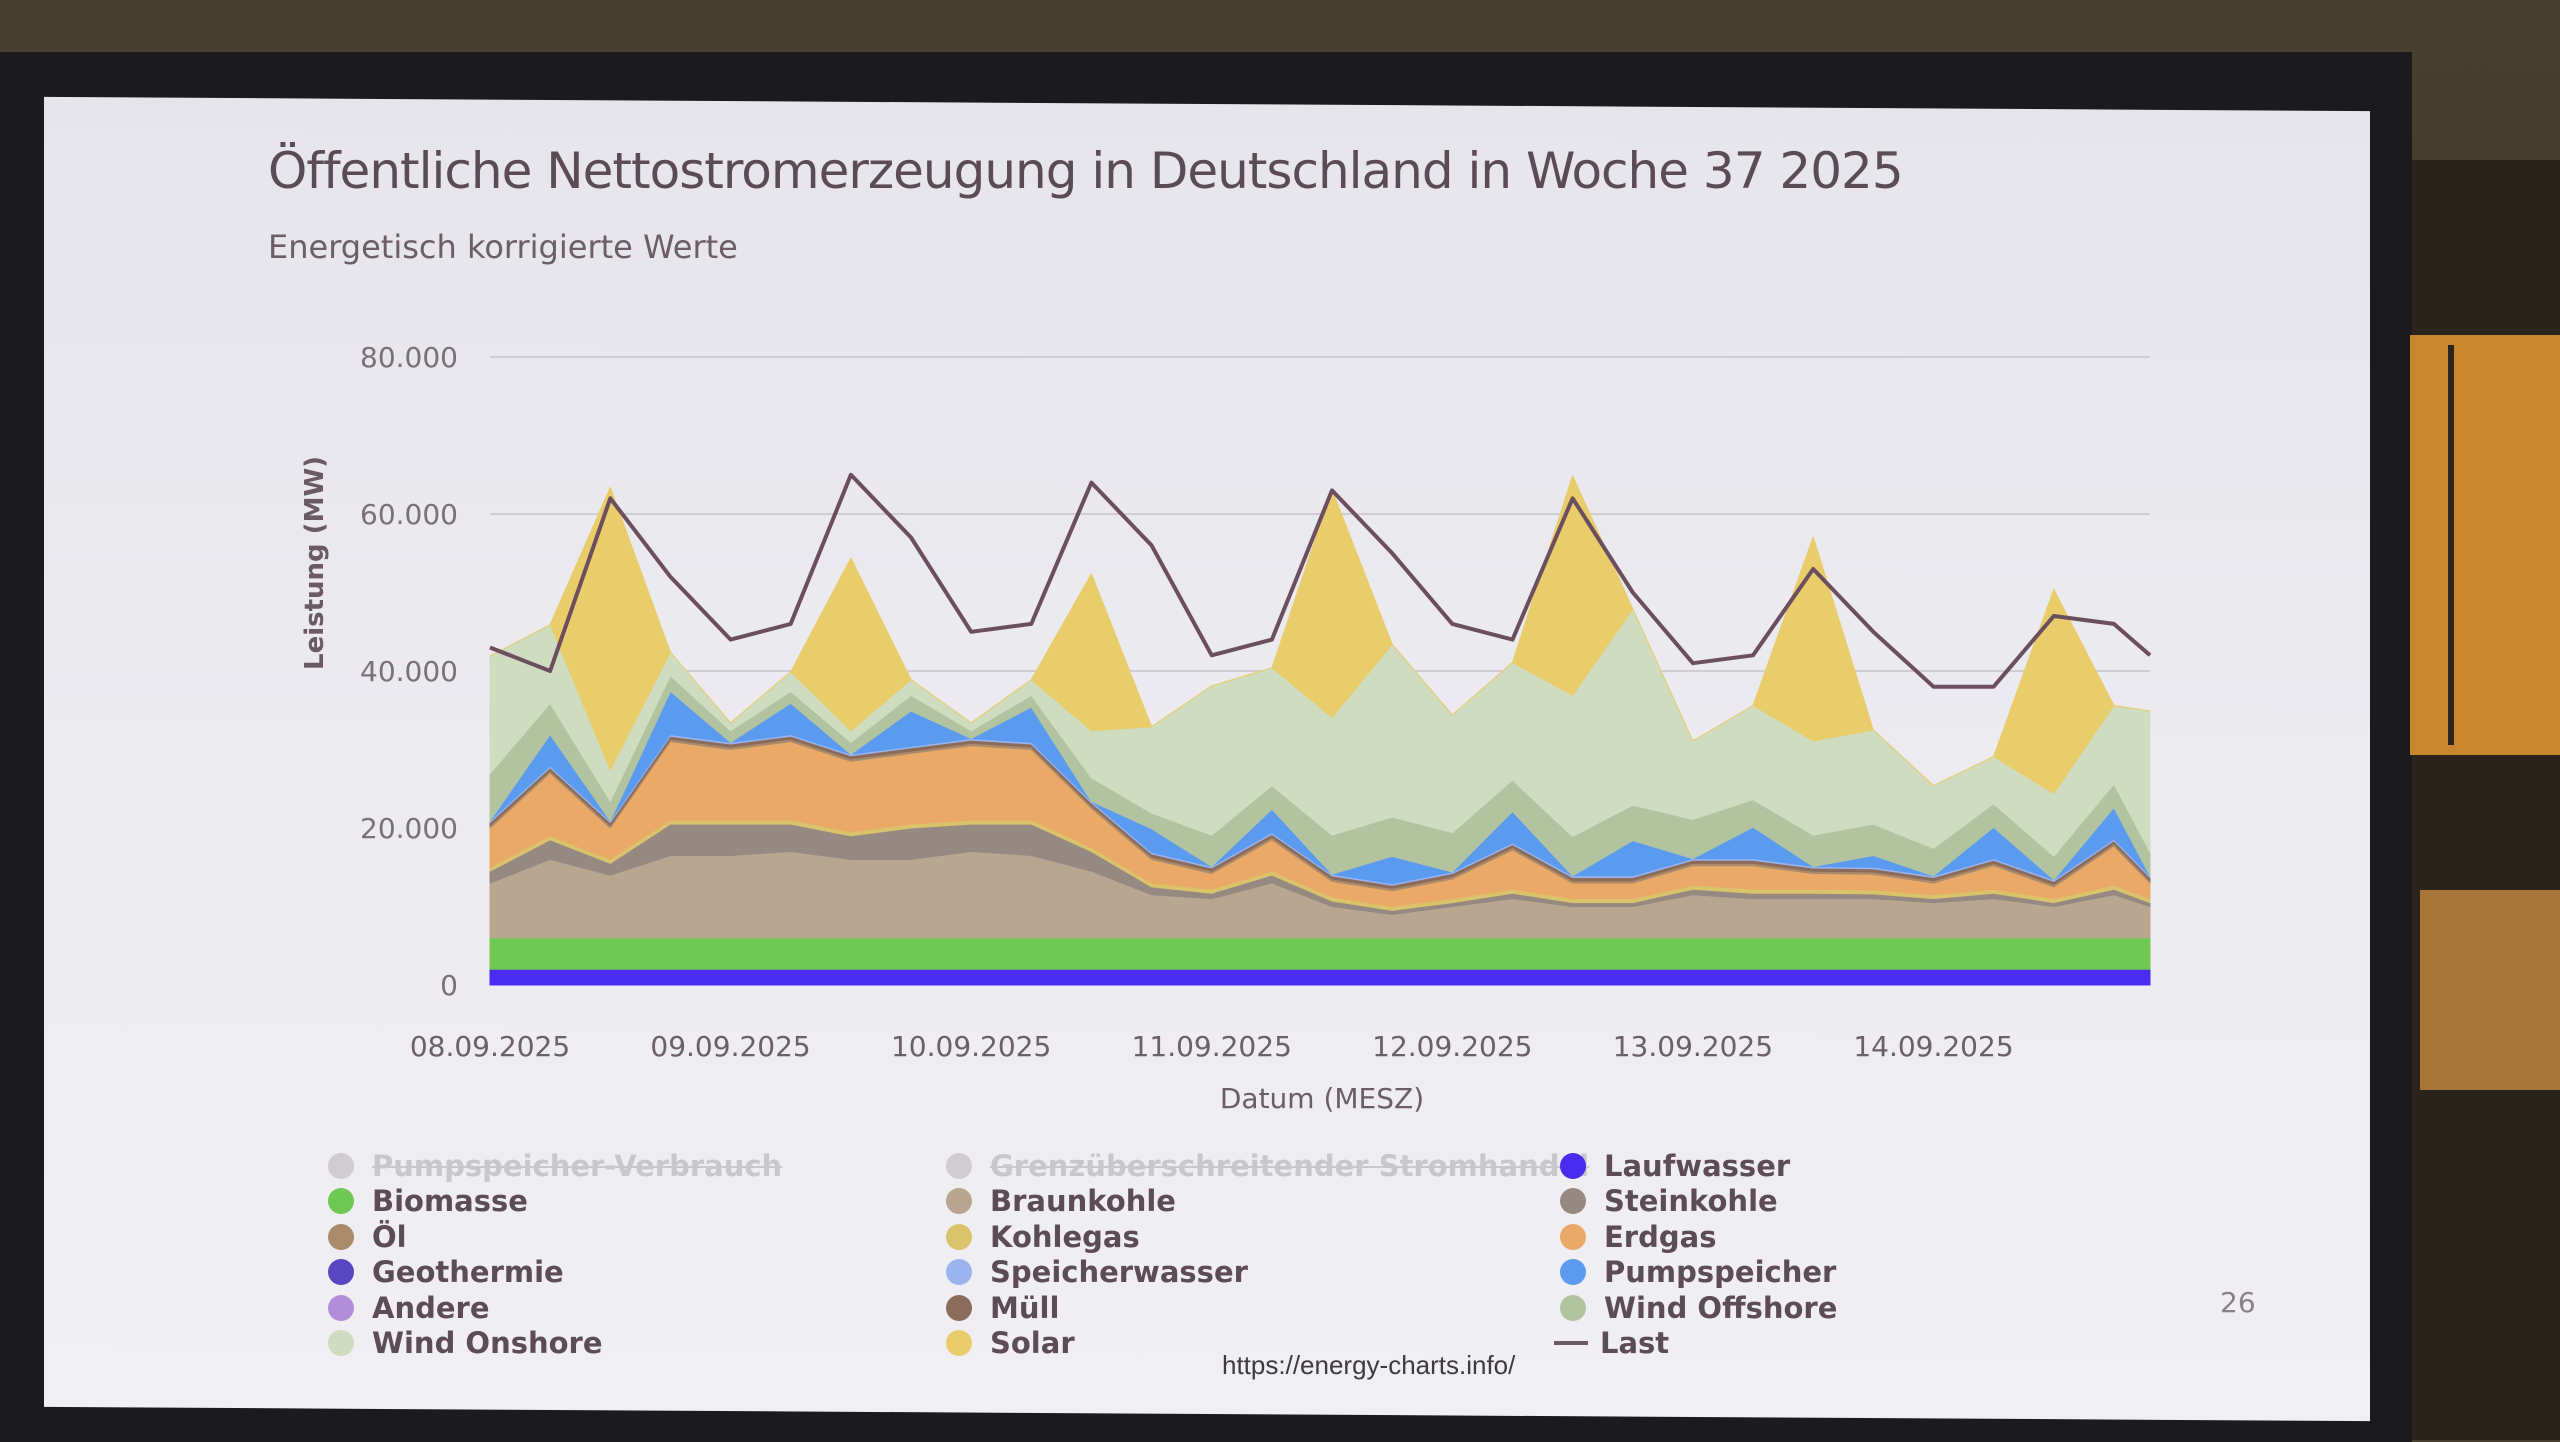 This screenshot has width=2560, height=1442. What do you see at coordinates (1369, 1365) in the screenshot?
I see `source-url: https://energy-charts.info/` at bounding box center [1369, 1365].